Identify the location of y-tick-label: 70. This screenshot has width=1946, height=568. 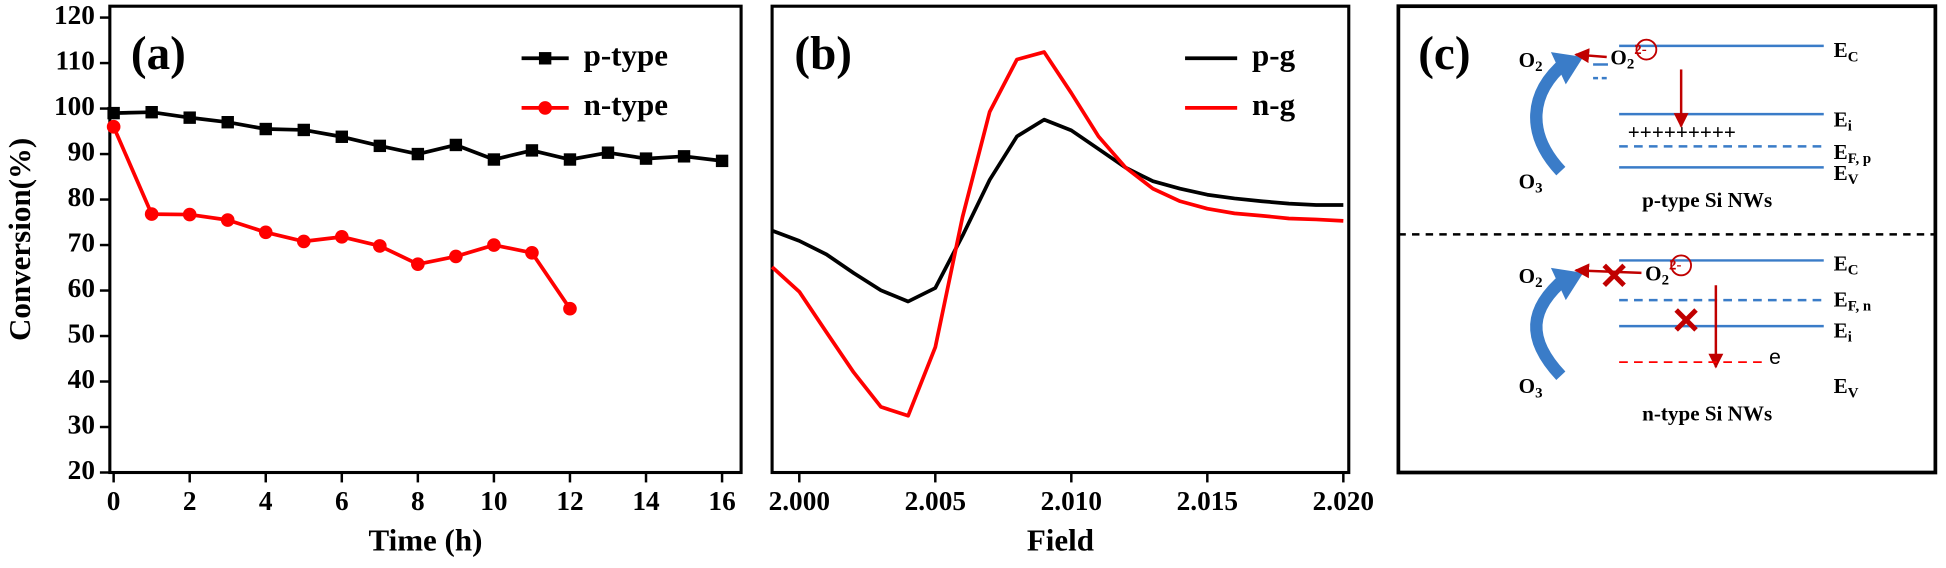
(81, 242).